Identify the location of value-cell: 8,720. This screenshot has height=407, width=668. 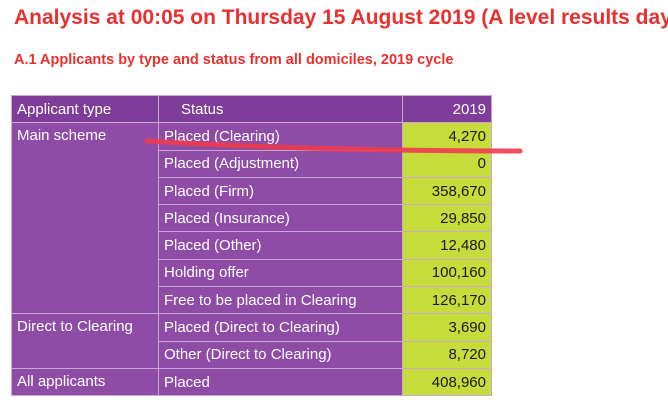
(447, 354).